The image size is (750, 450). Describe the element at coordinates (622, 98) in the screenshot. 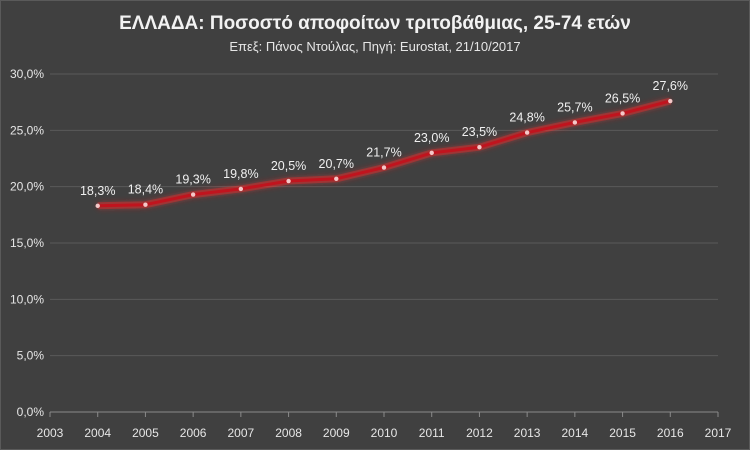

I see `data-label: 26,5%` at that location.